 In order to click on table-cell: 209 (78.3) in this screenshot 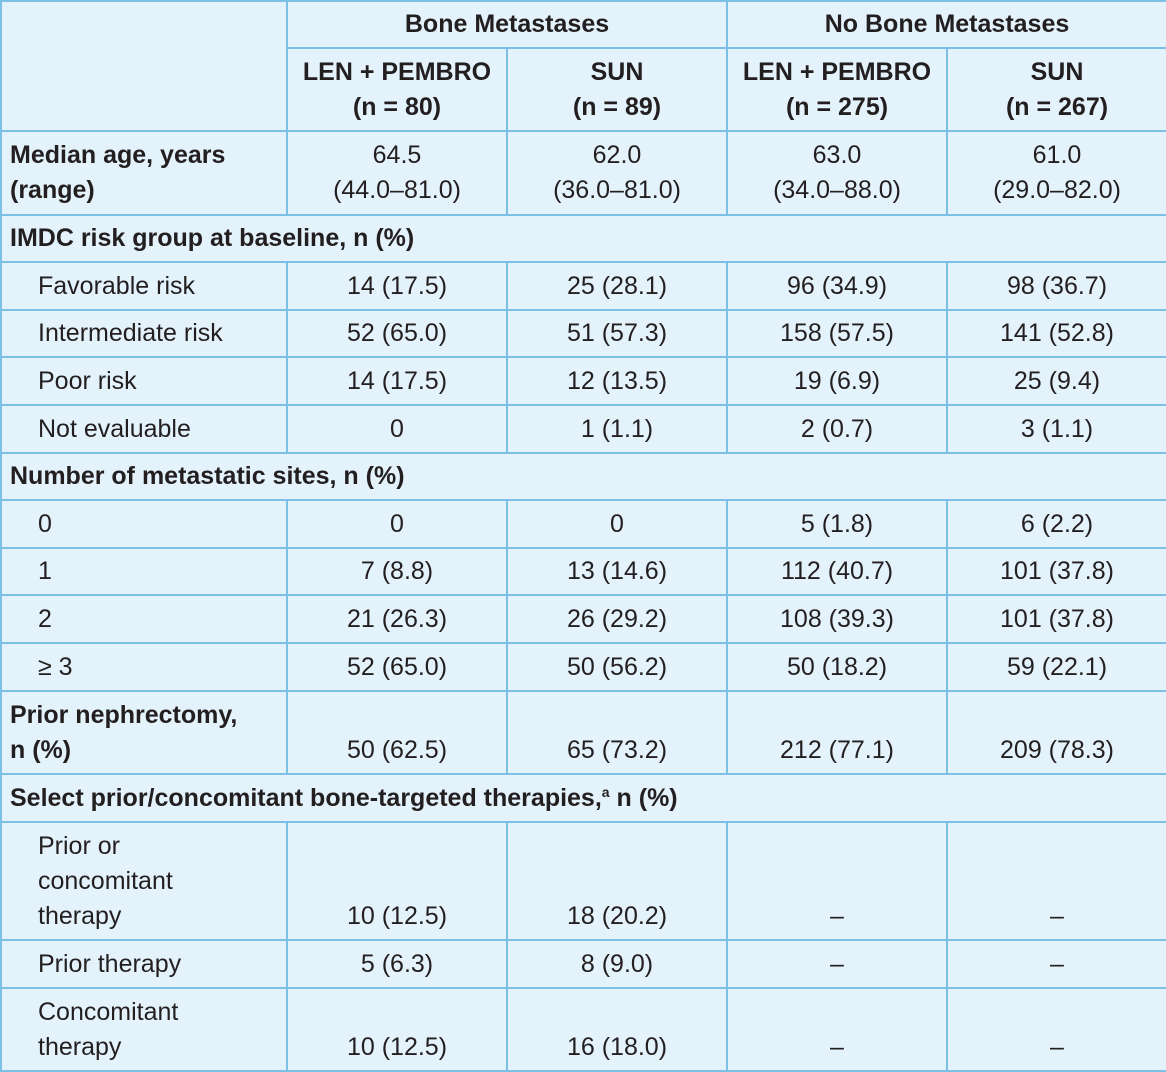, I will do `click(1056, 732)`.